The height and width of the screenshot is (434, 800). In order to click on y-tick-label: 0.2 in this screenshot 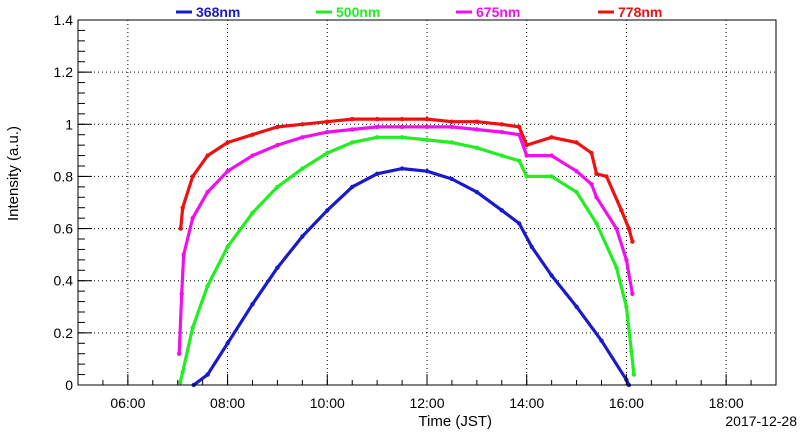, I will do `click(64, 333)`.